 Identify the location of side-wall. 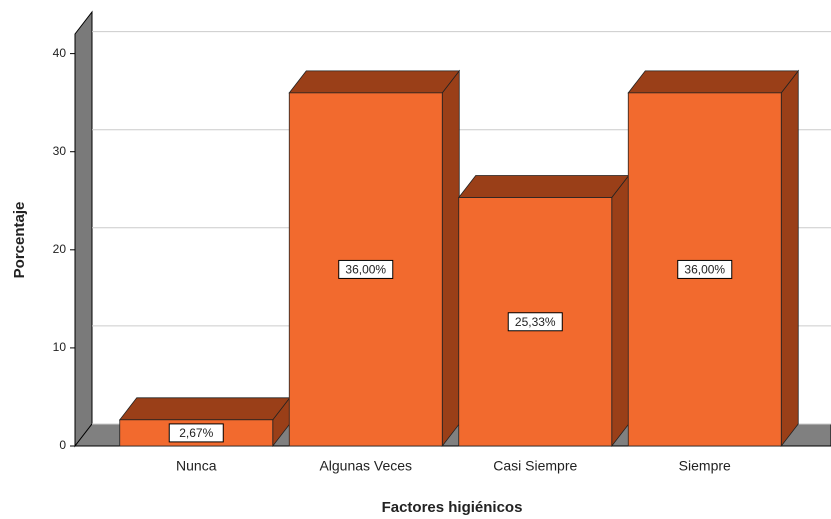
(83, 229).